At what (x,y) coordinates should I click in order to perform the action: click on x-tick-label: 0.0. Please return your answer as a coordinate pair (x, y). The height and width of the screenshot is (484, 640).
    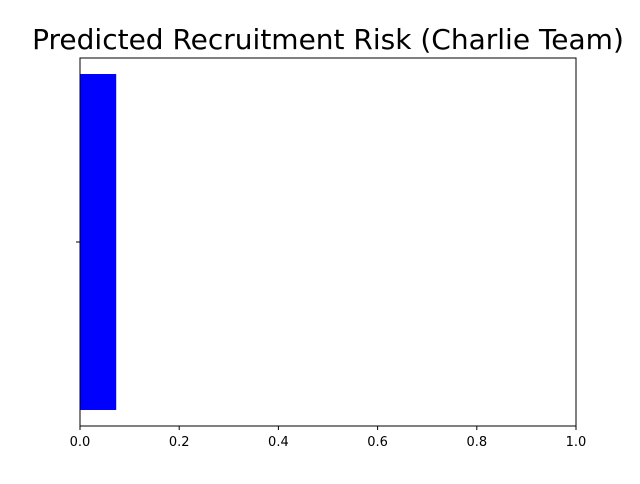
    Looking at the image, I should click on (80, 442).